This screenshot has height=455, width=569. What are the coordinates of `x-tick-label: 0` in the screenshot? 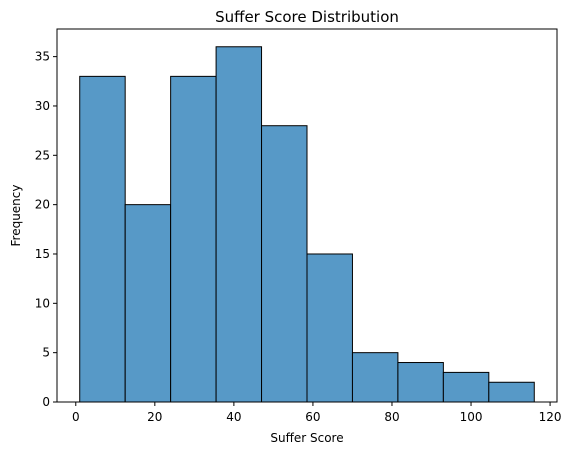 It's located at (76, 417).